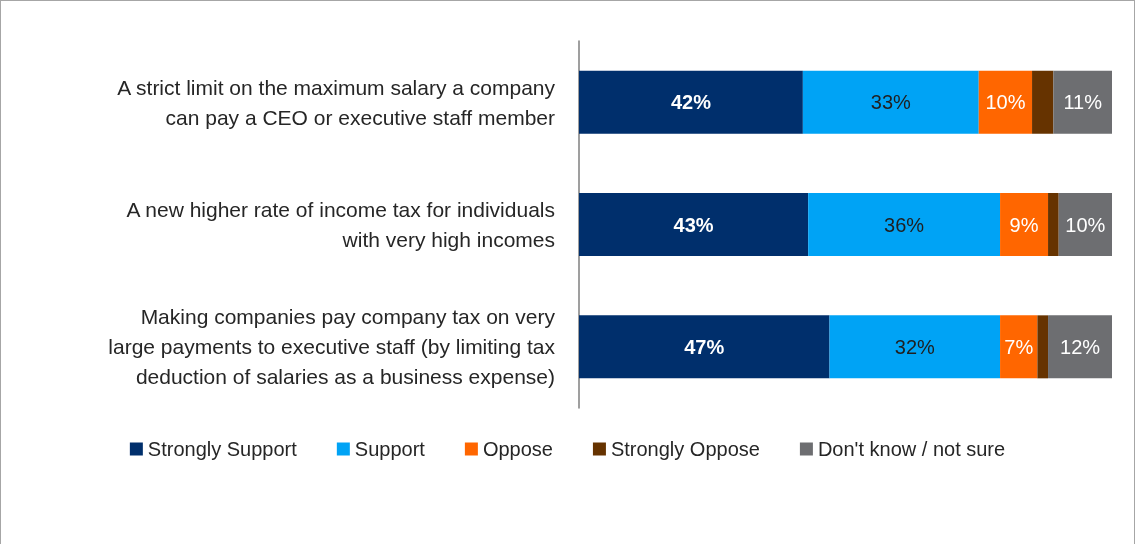  What do you see at coordinates (340, 224) in the screenshot?
I see `y-tick-label: A new higher rate of income tax for individuals with very high incomes` at bounding box center [340, 224].